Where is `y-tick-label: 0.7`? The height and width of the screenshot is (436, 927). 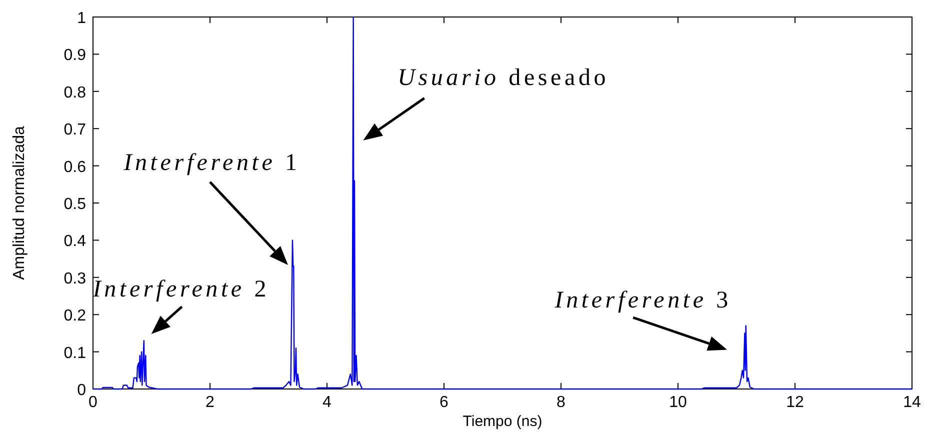 y-tick-label: 0.7 is located at coordinates (75, 130).